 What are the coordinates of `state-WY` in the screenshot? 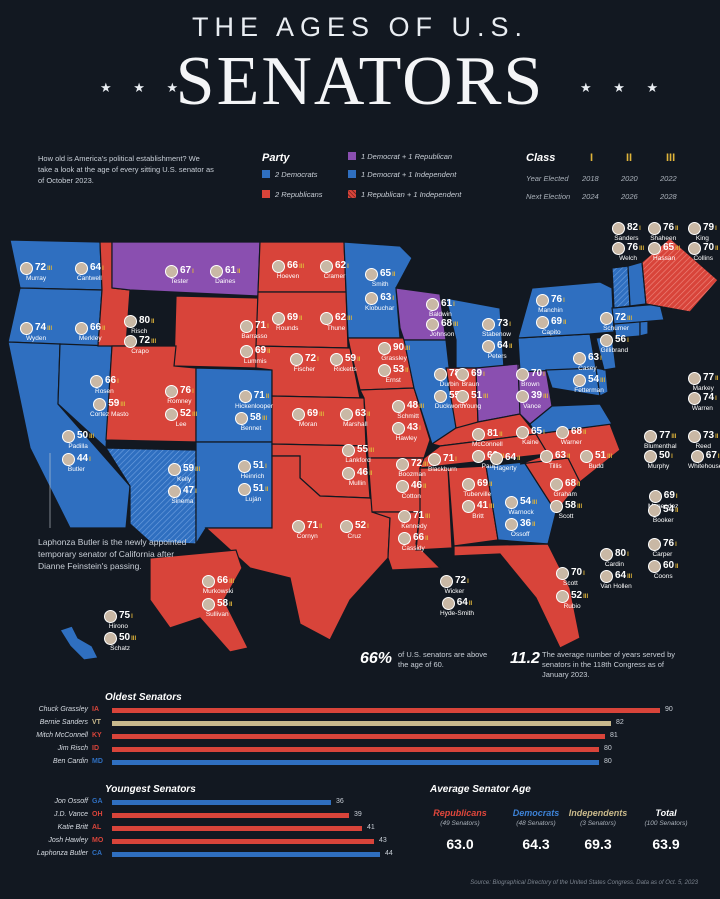 It's located at (216, 332).